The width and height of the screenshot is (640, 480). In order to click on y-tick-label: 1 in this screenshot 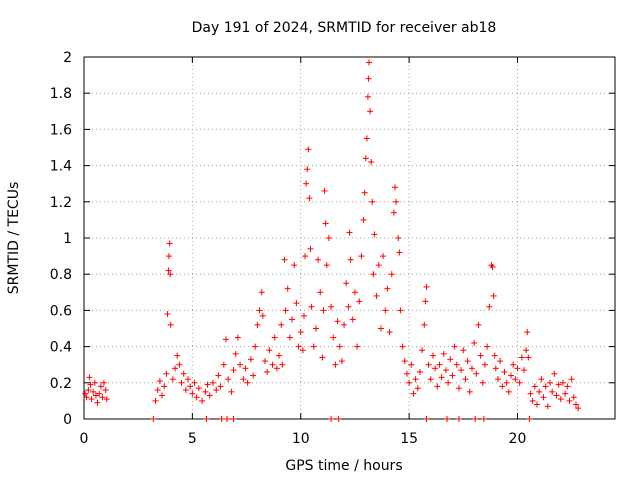, I will do `click(67, 239)`.